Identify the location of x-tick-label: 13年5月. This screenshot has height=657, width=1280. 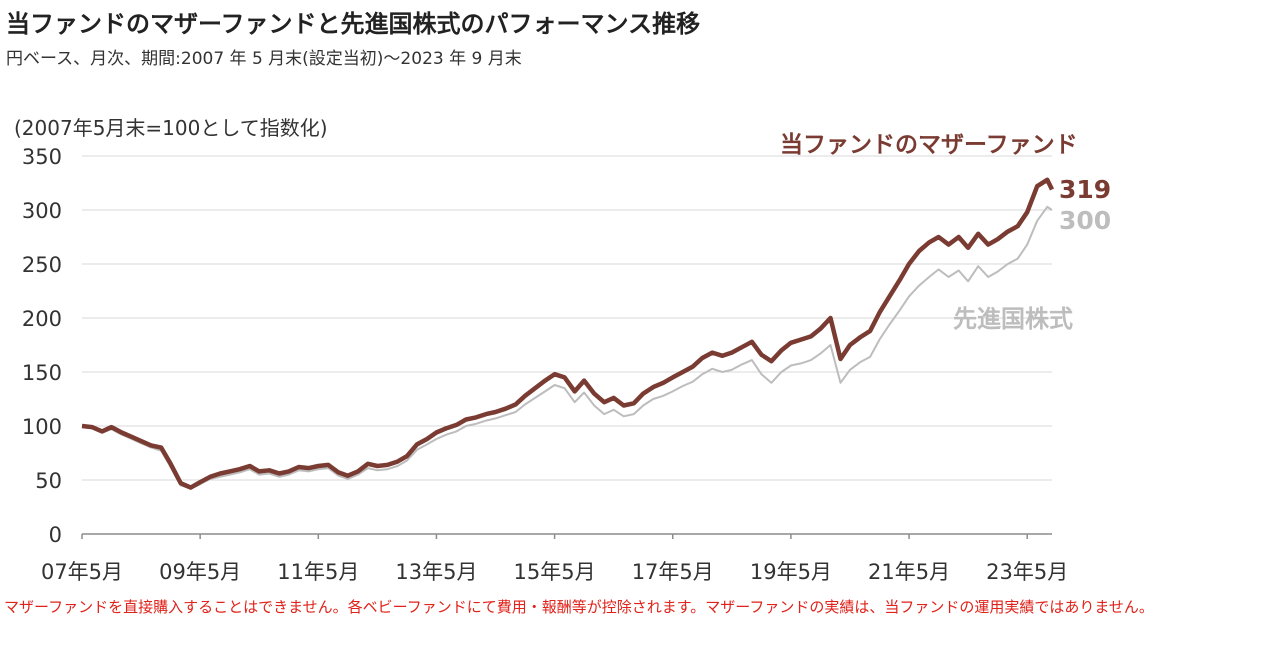
(436, 572).